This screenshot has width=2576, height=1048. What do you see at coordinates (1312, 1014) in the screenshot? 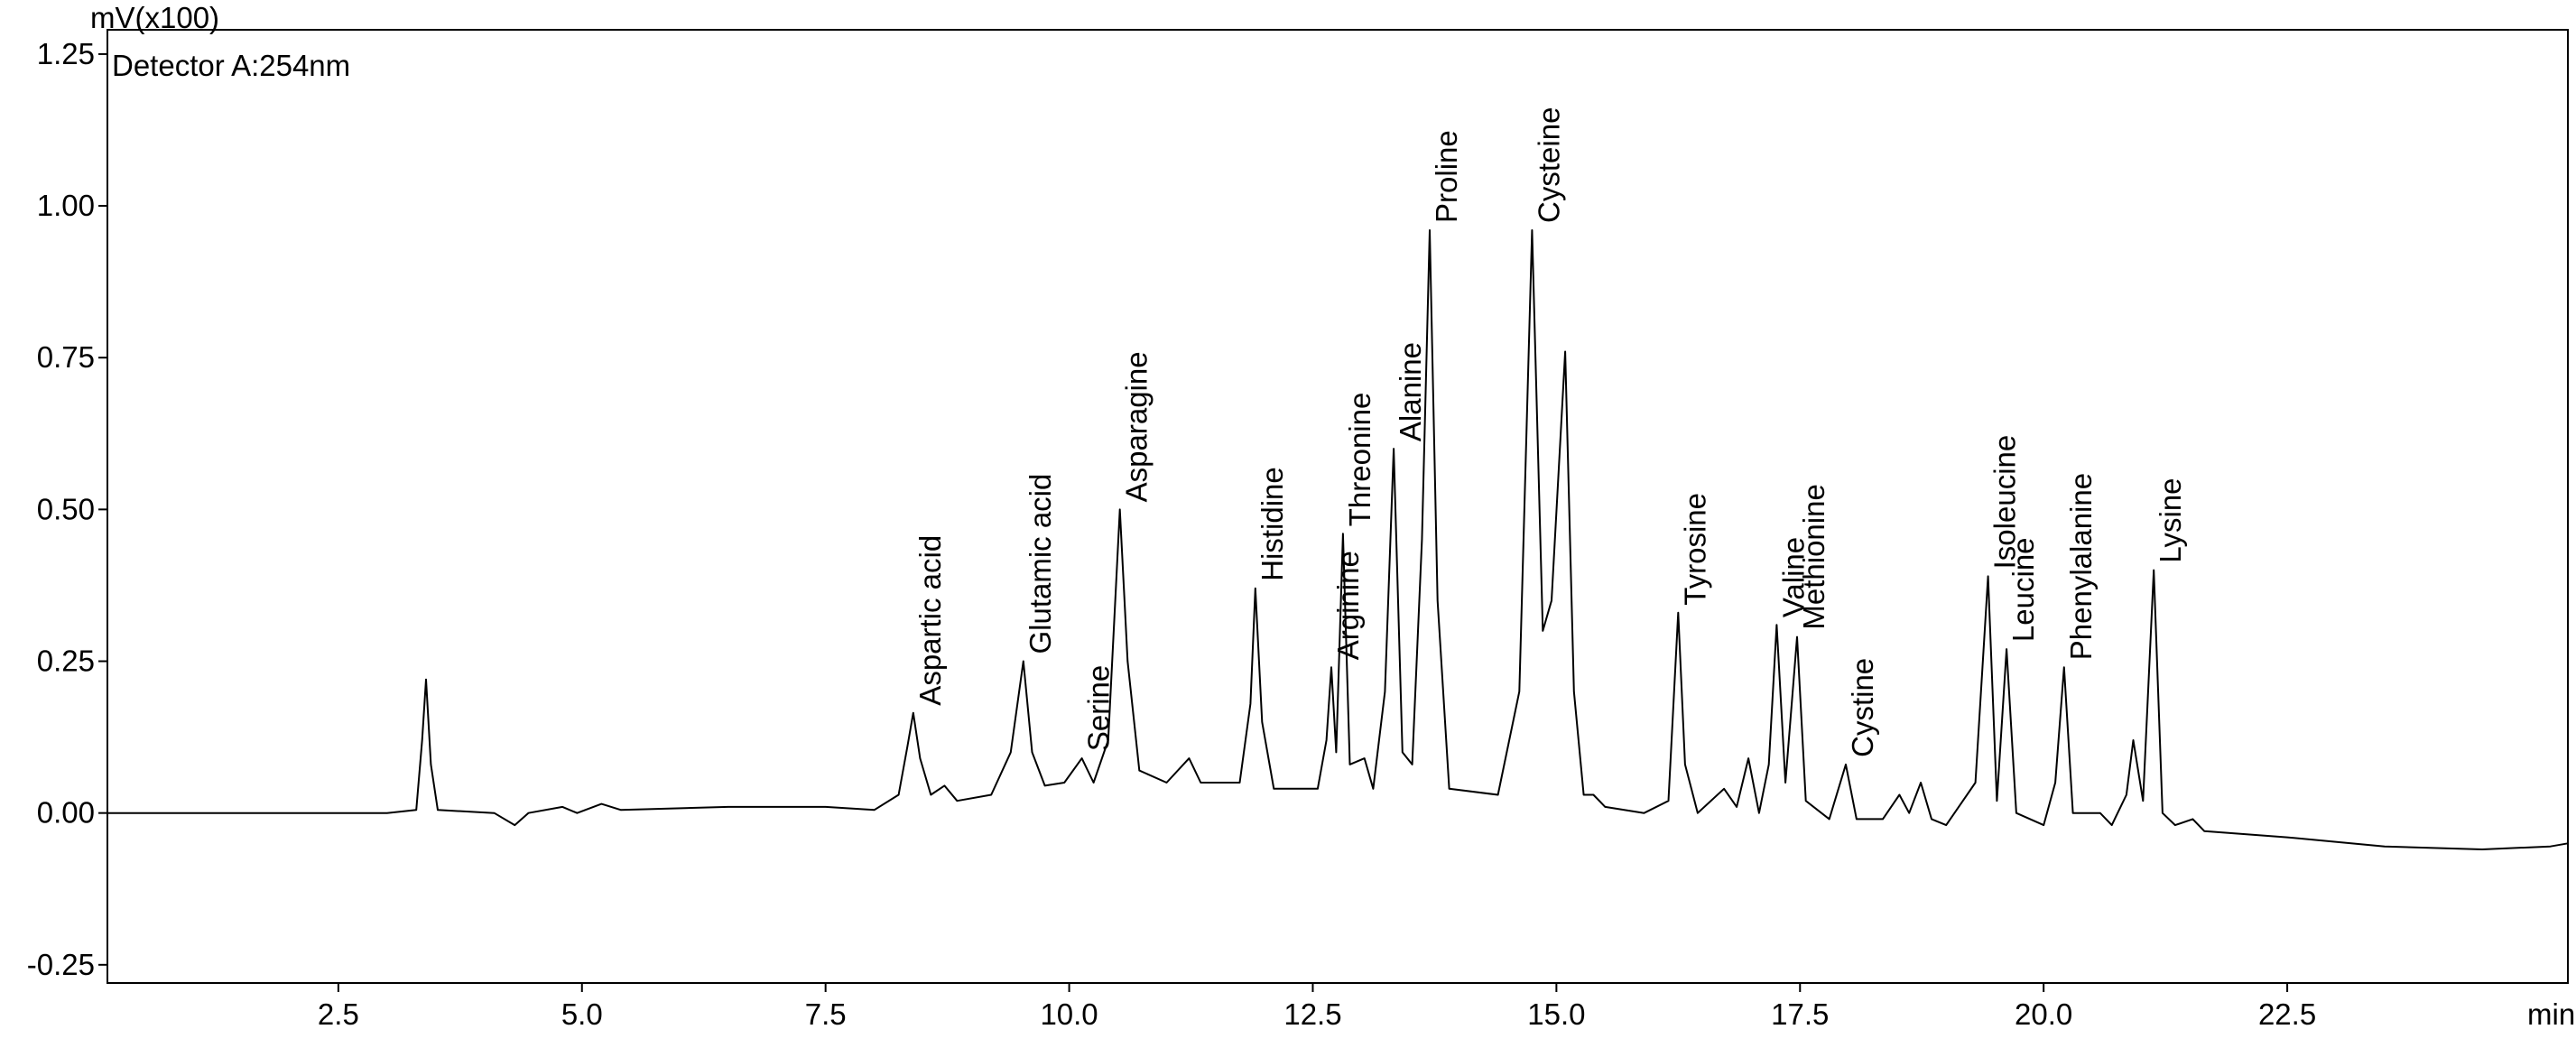
I see `x-tick-label: 12.5` at bounding box center [1312, 1014].